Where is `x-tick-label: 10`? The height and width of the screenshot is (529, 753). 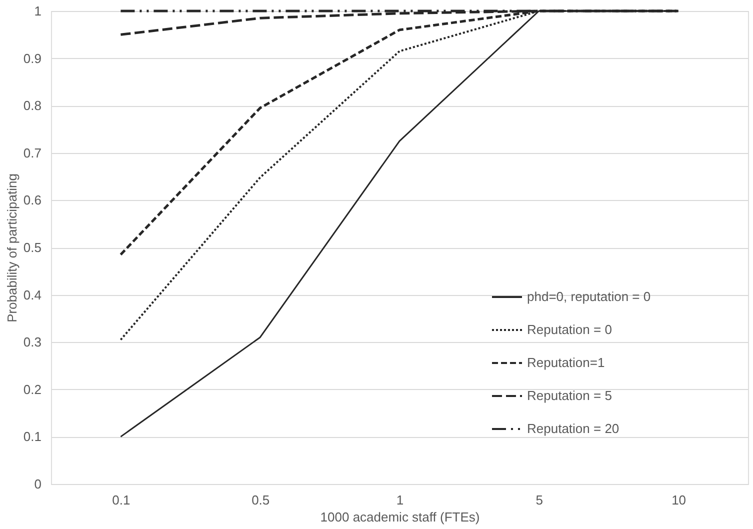
x-tick-label: 10 is located at coordinates (679, 500).